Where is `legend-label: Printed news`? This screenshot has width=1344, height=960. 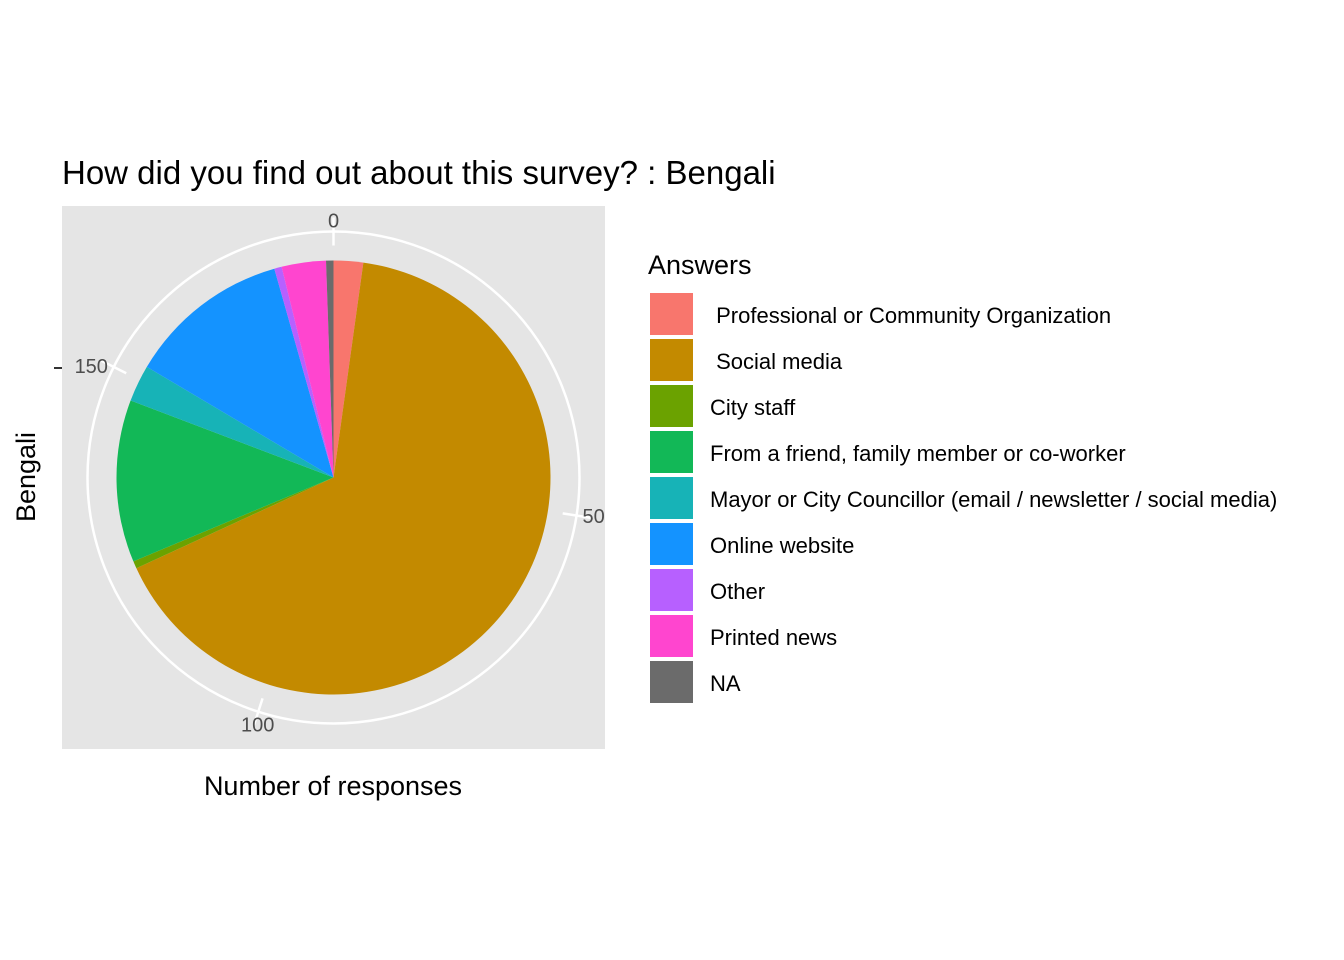
legend-label: Printed news is located at coordinates (773, 637).